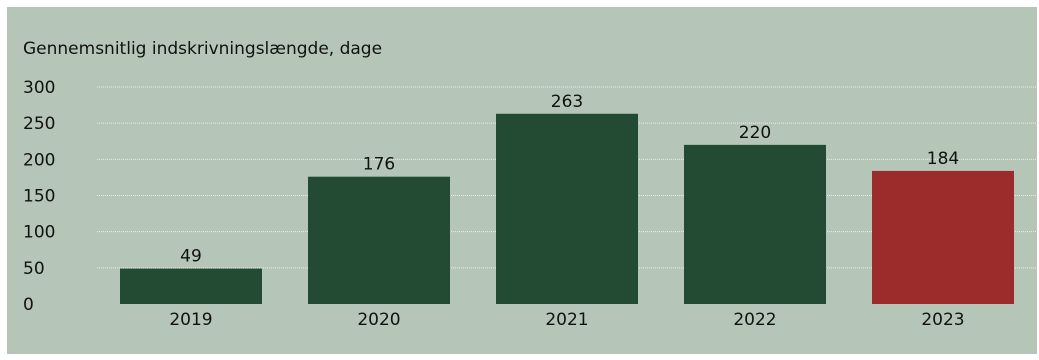  I want to click on x-axis-ticks: 2019 2020 2021 2022 2023, so click(566, 320).